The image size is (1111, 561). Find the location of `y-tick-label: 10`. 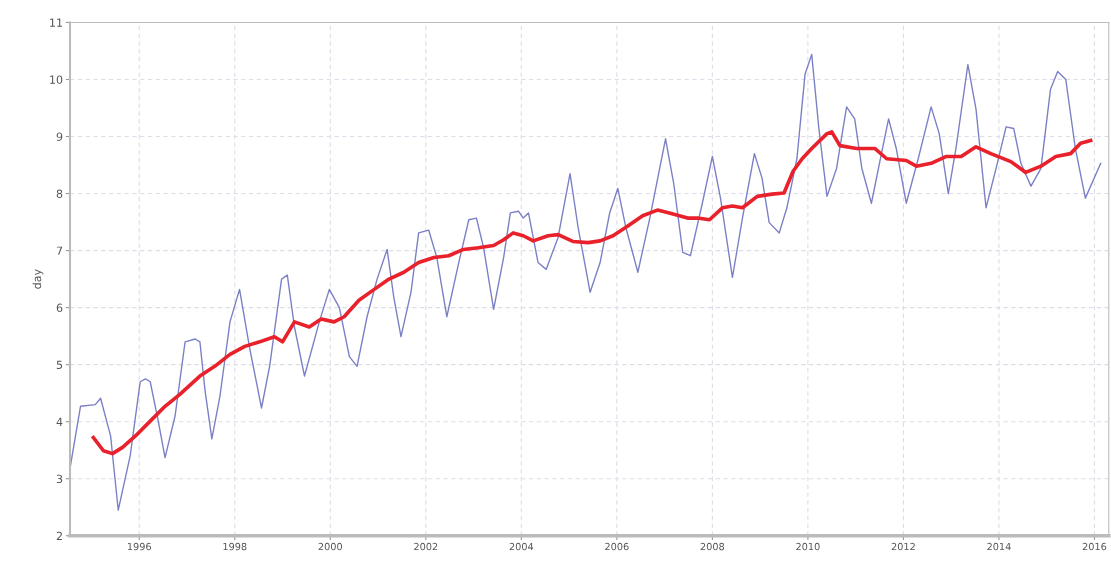

y-tick-label: 10 is located at coordinates (56, 79).